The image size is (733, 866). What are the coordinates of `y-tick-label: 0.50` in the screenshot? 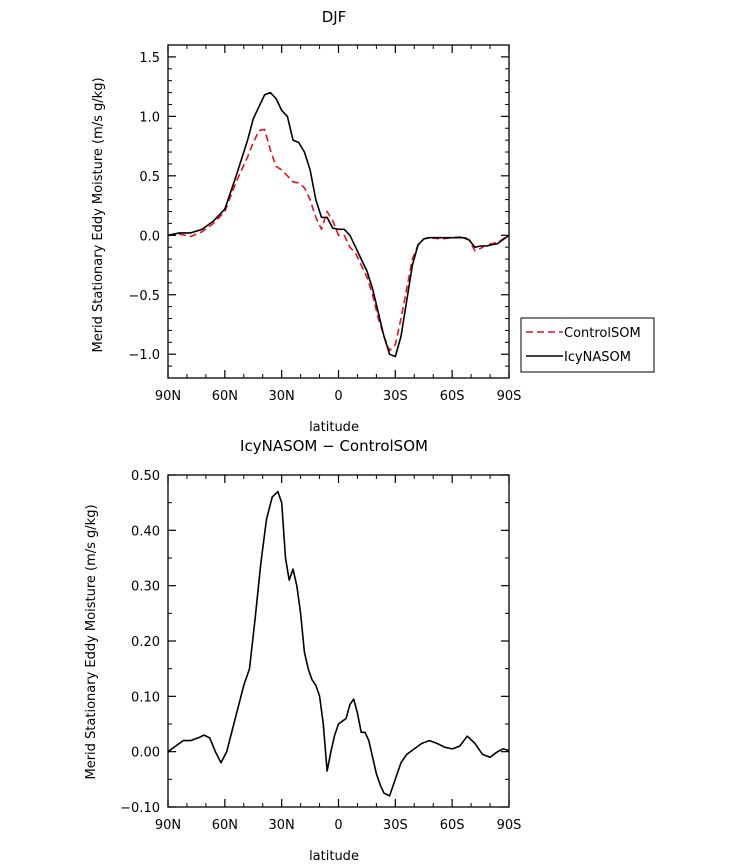 It's located at (145, 476).